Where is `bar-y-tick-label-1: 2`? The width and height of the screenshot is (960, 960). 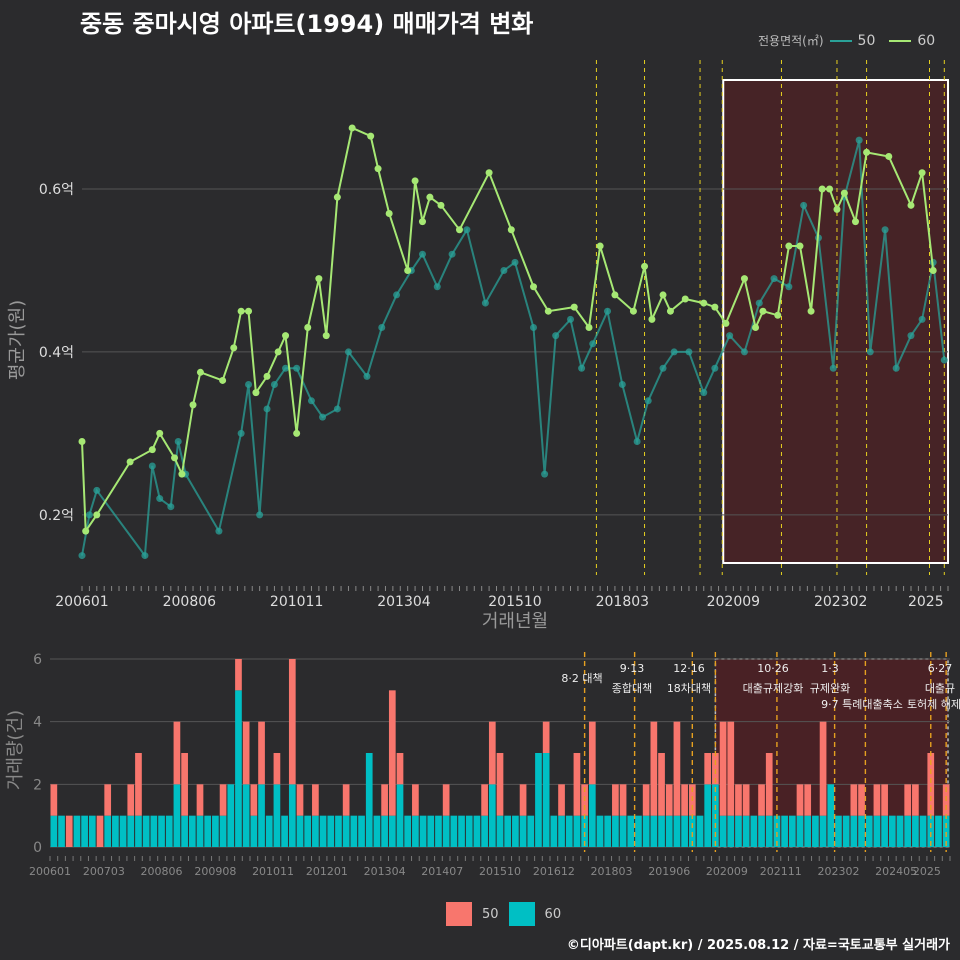
bar-y-tick-label-1: 2 is located at coordinates (37, 785).